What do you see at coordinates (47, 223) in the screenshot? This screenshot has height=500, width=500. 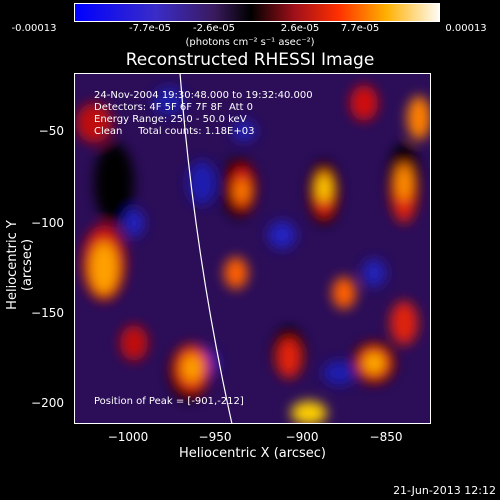 I see `y-tick-label: −100` at bounding box center [47, 223].